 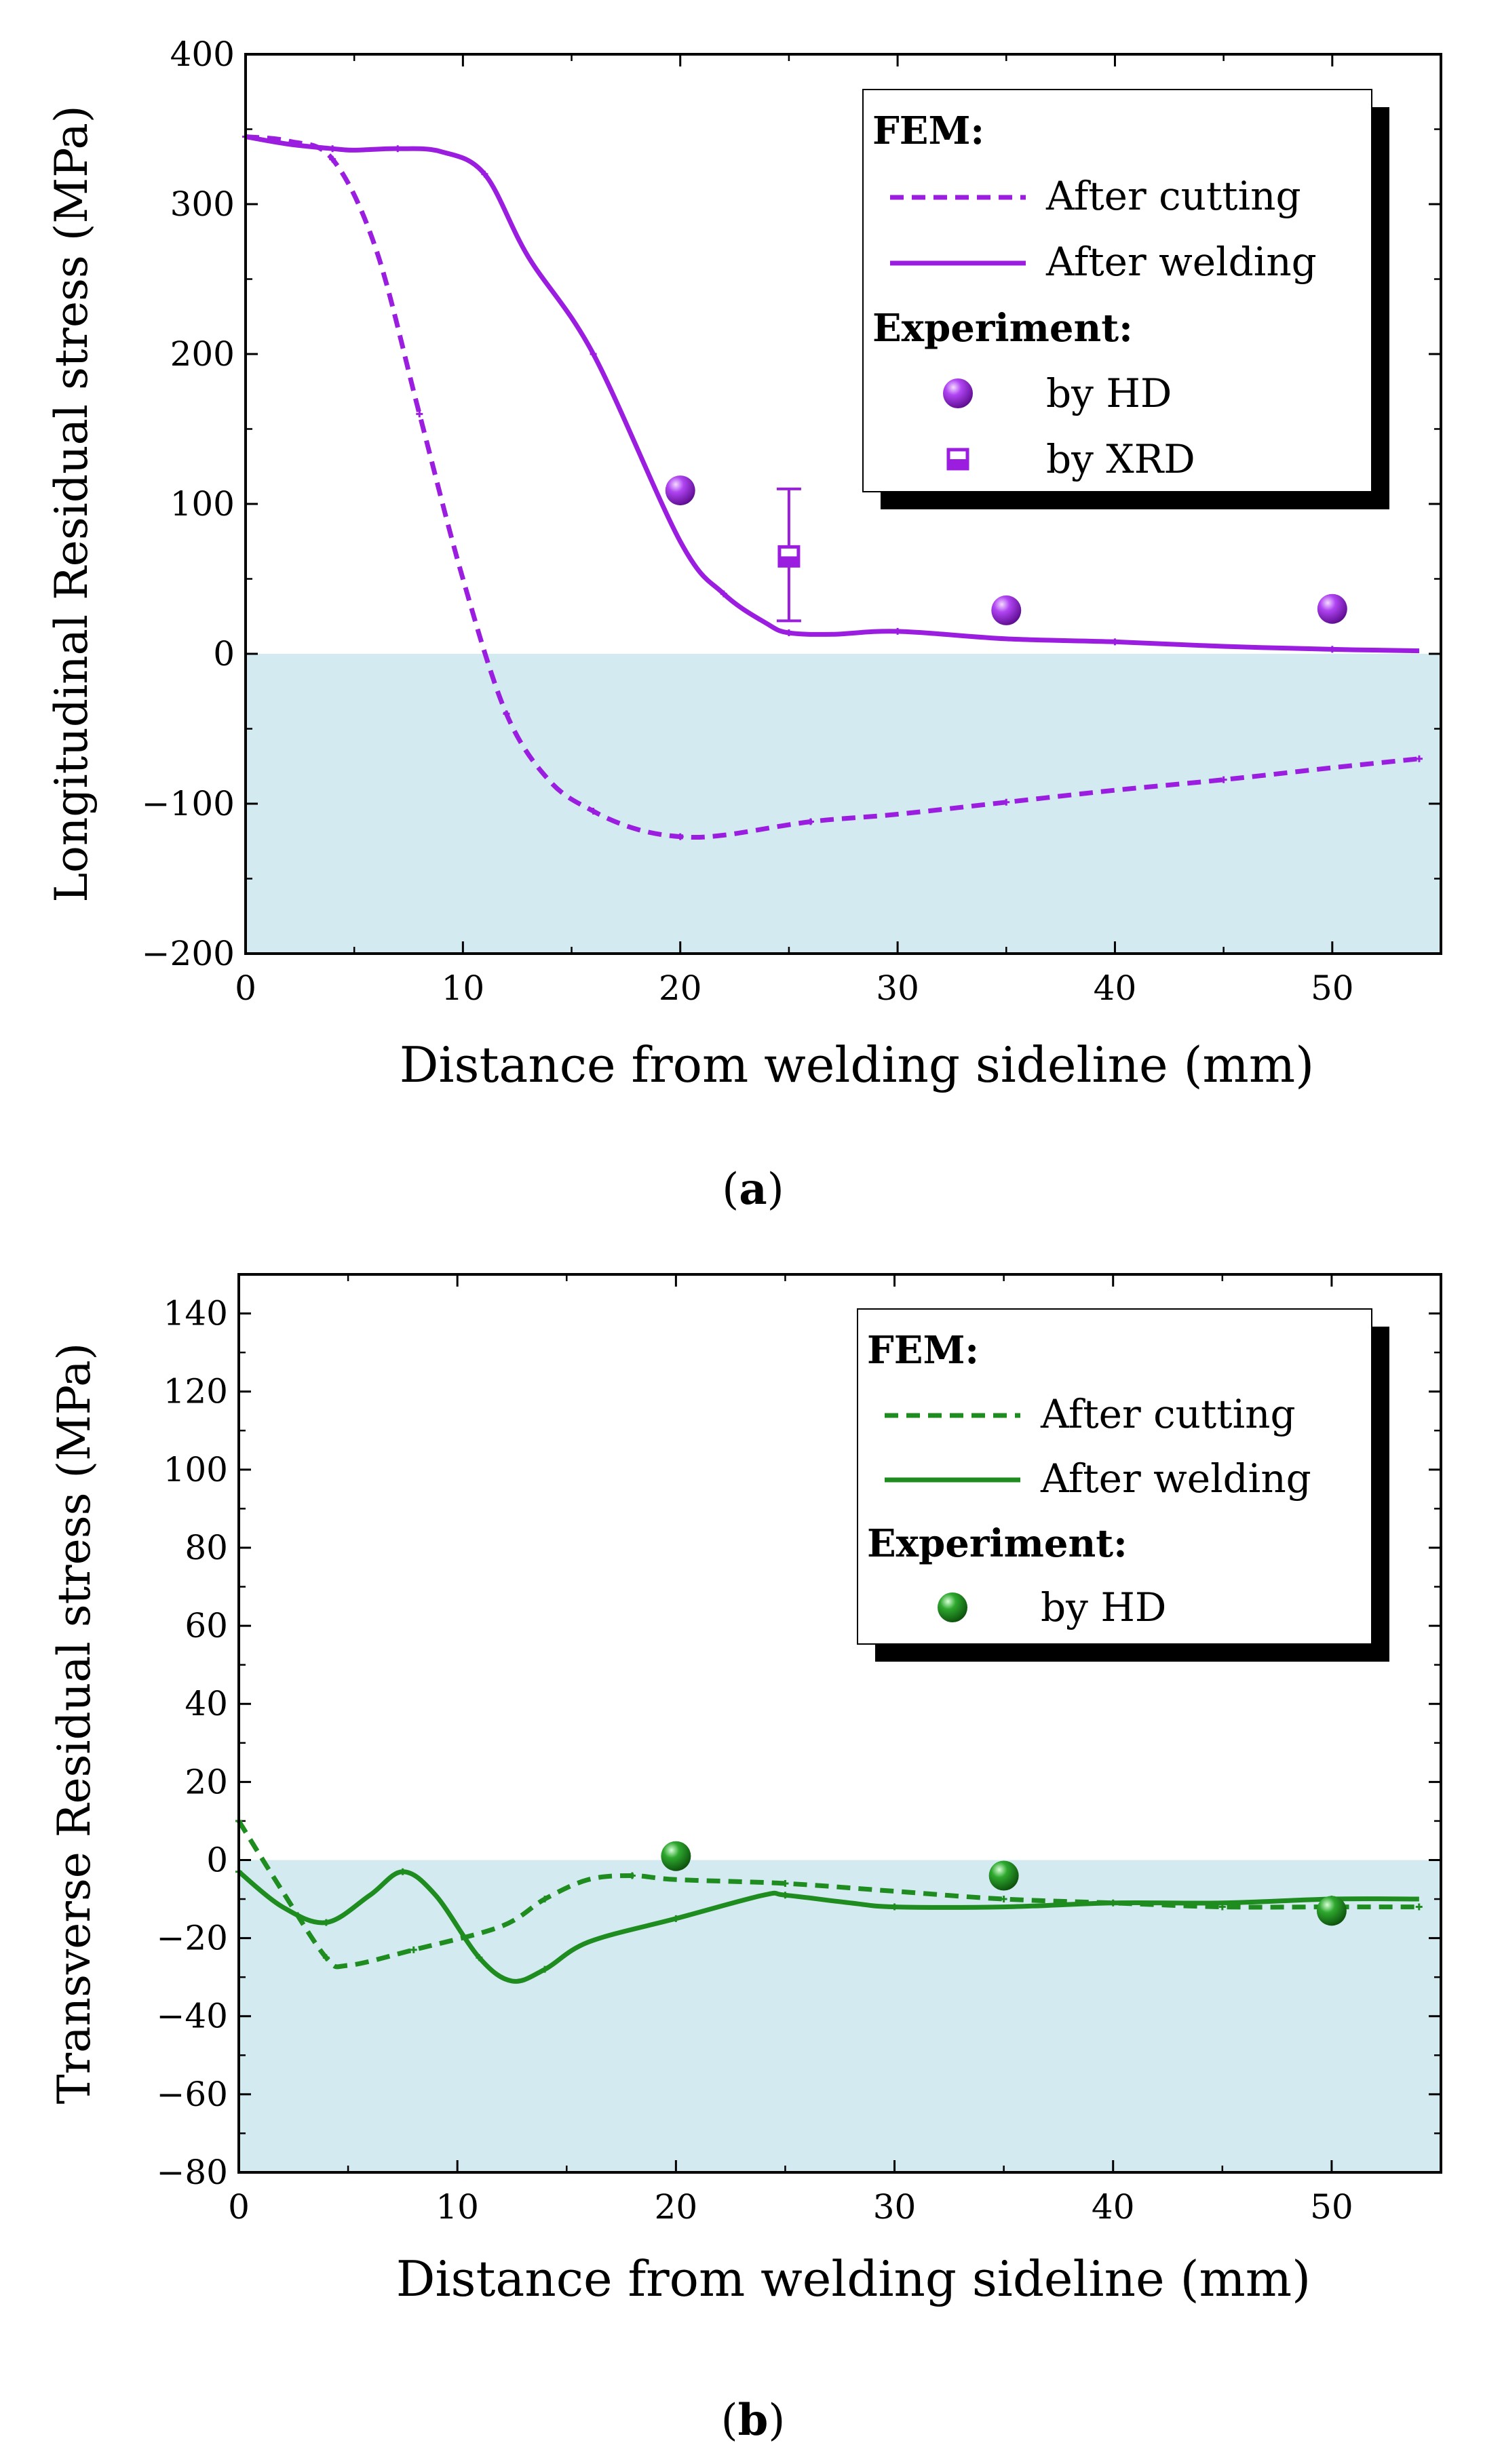 I want to click on y-tick-label: −100, so click(x=188, y=803).